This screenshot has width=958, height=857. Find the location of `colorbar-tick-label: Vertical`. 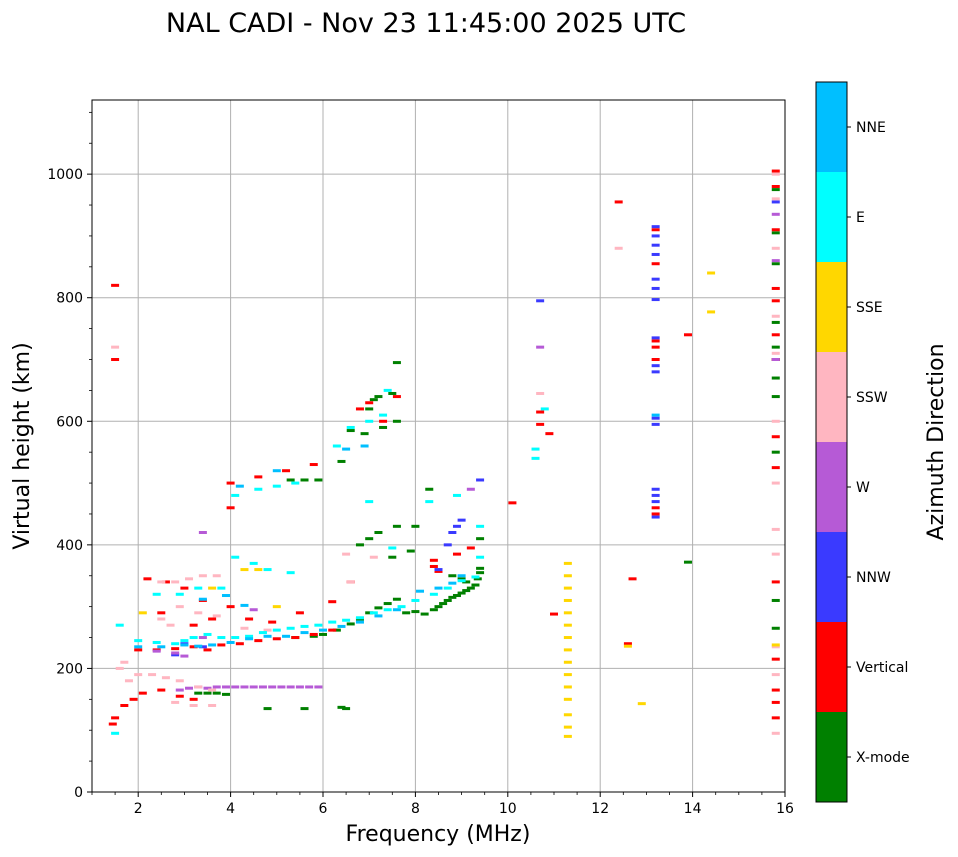

colorbar-tick-label: Vertical is located at coordinates (882, 668).